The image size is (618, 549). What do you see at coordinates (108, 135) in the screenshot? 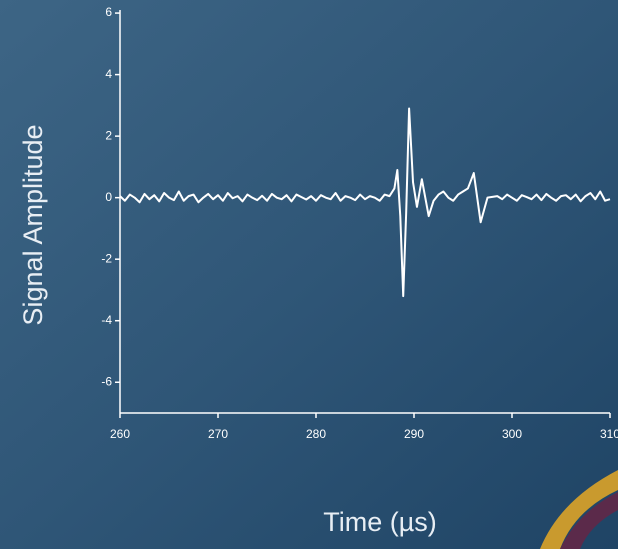
I see `y-tick-label: 2` at bounding box center [108, 135].